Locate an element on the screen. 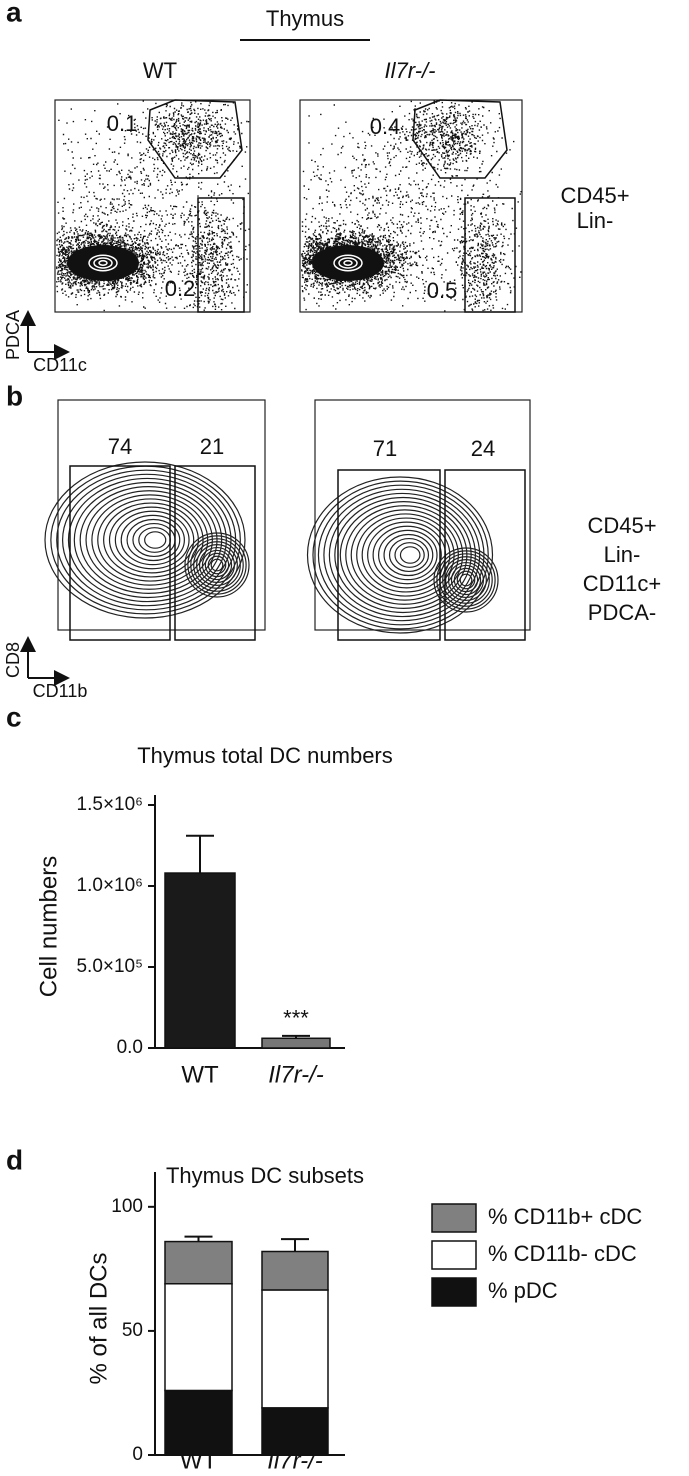  column-label: WT is located at coordinates (160, 70).